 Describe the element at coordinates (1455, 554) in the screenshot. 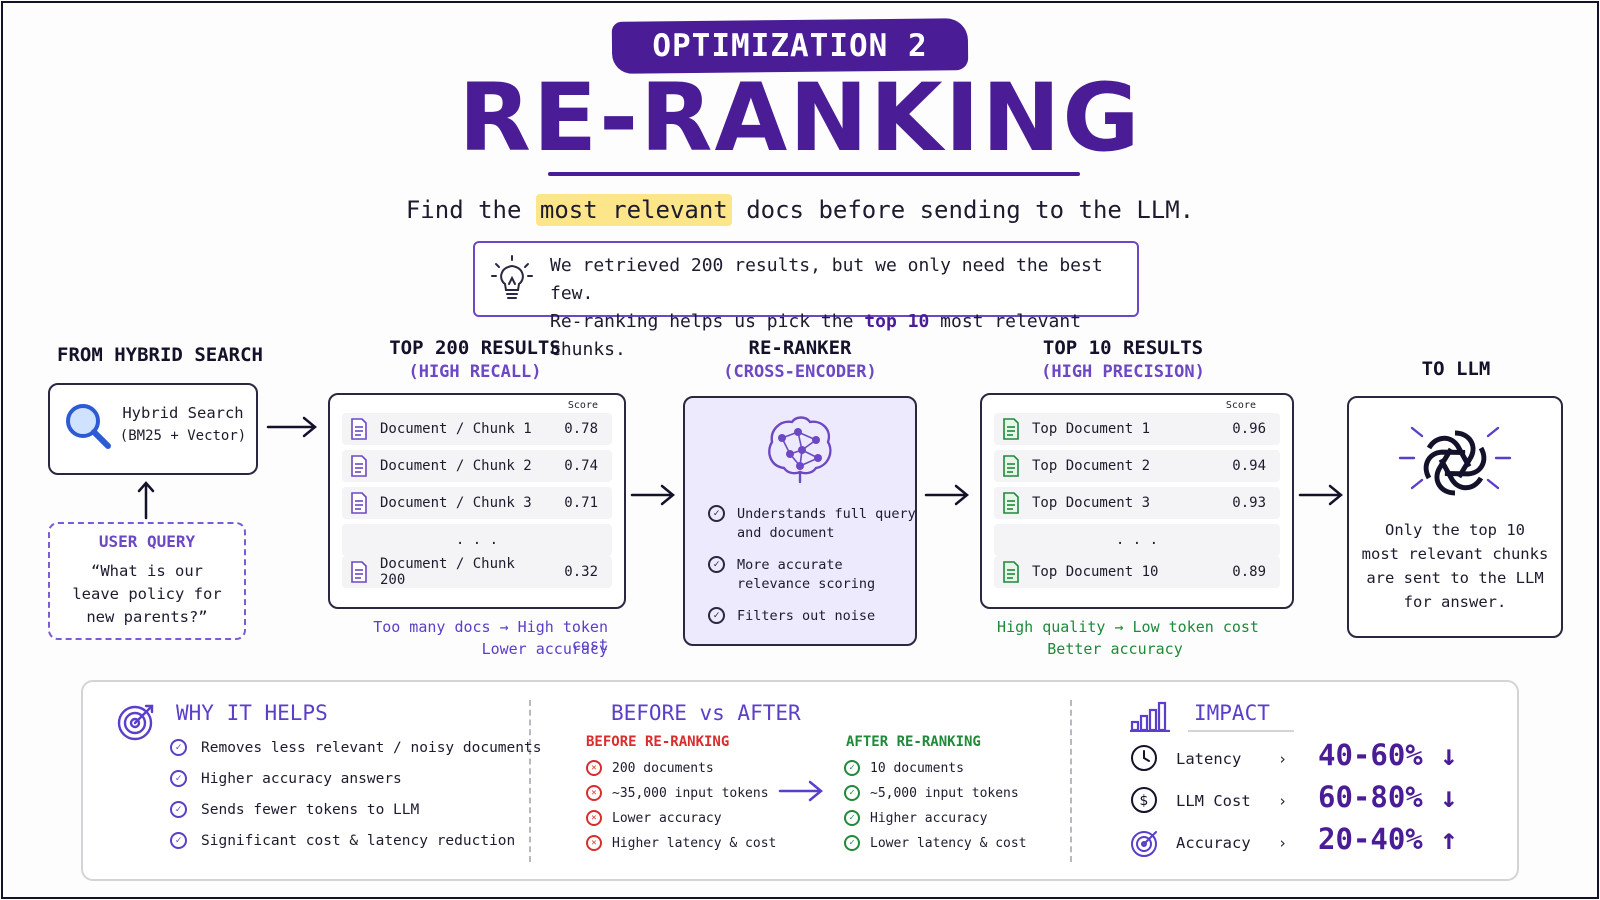

I see `llm-line-2: most relevant chunks` at that location.